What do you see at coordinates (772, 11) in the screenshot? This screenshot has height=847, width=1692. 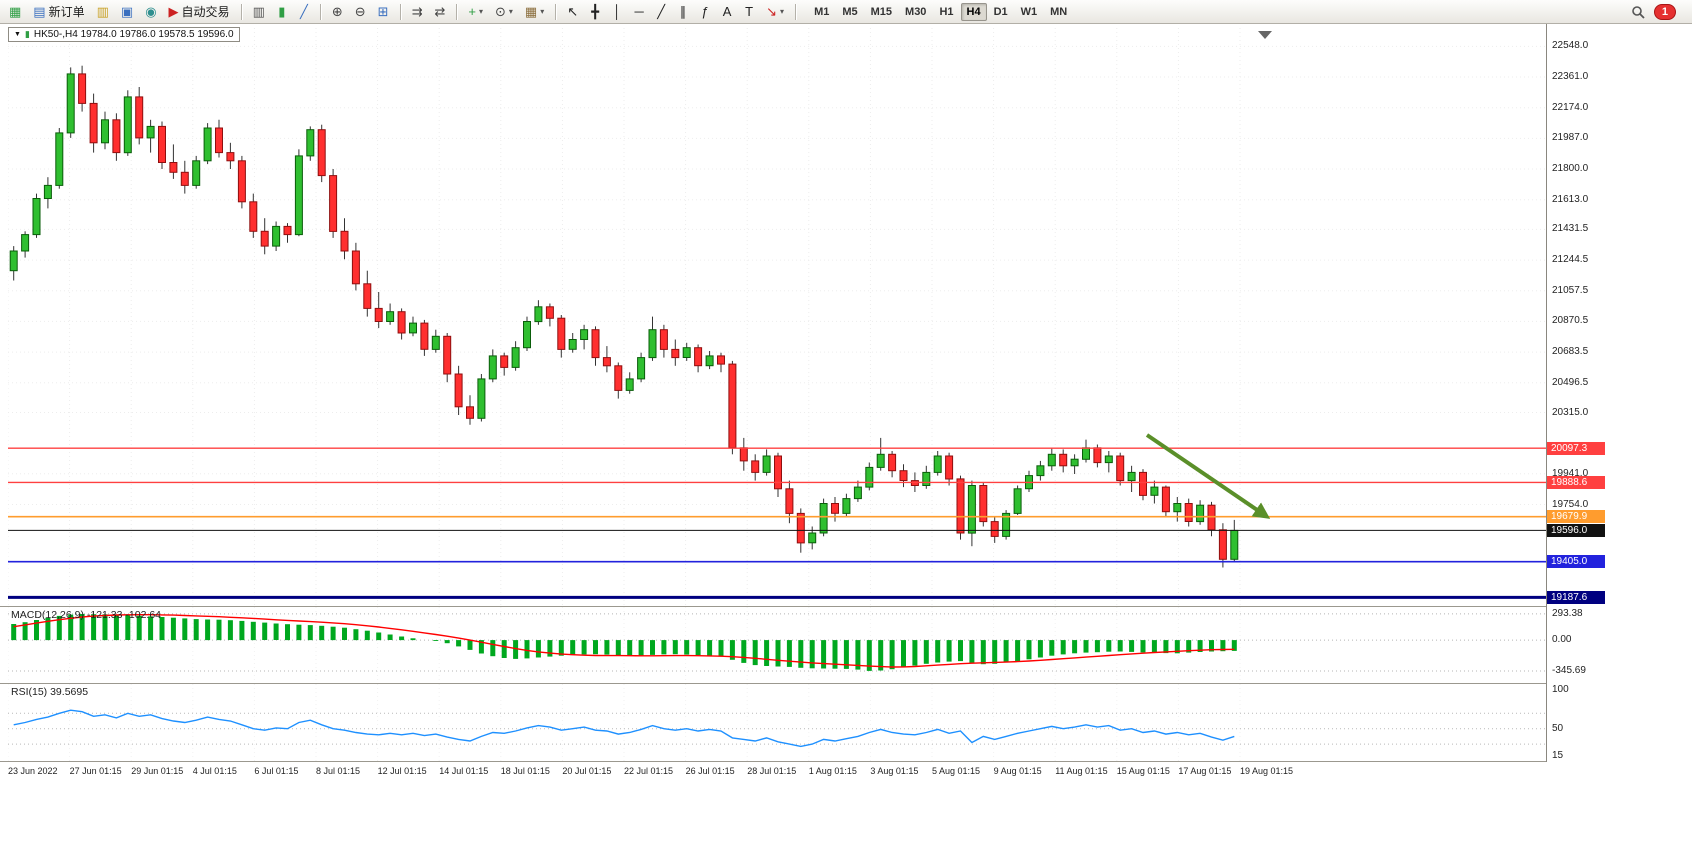 I see `arrows-icon: ↘` at bounding box center [772, 11].